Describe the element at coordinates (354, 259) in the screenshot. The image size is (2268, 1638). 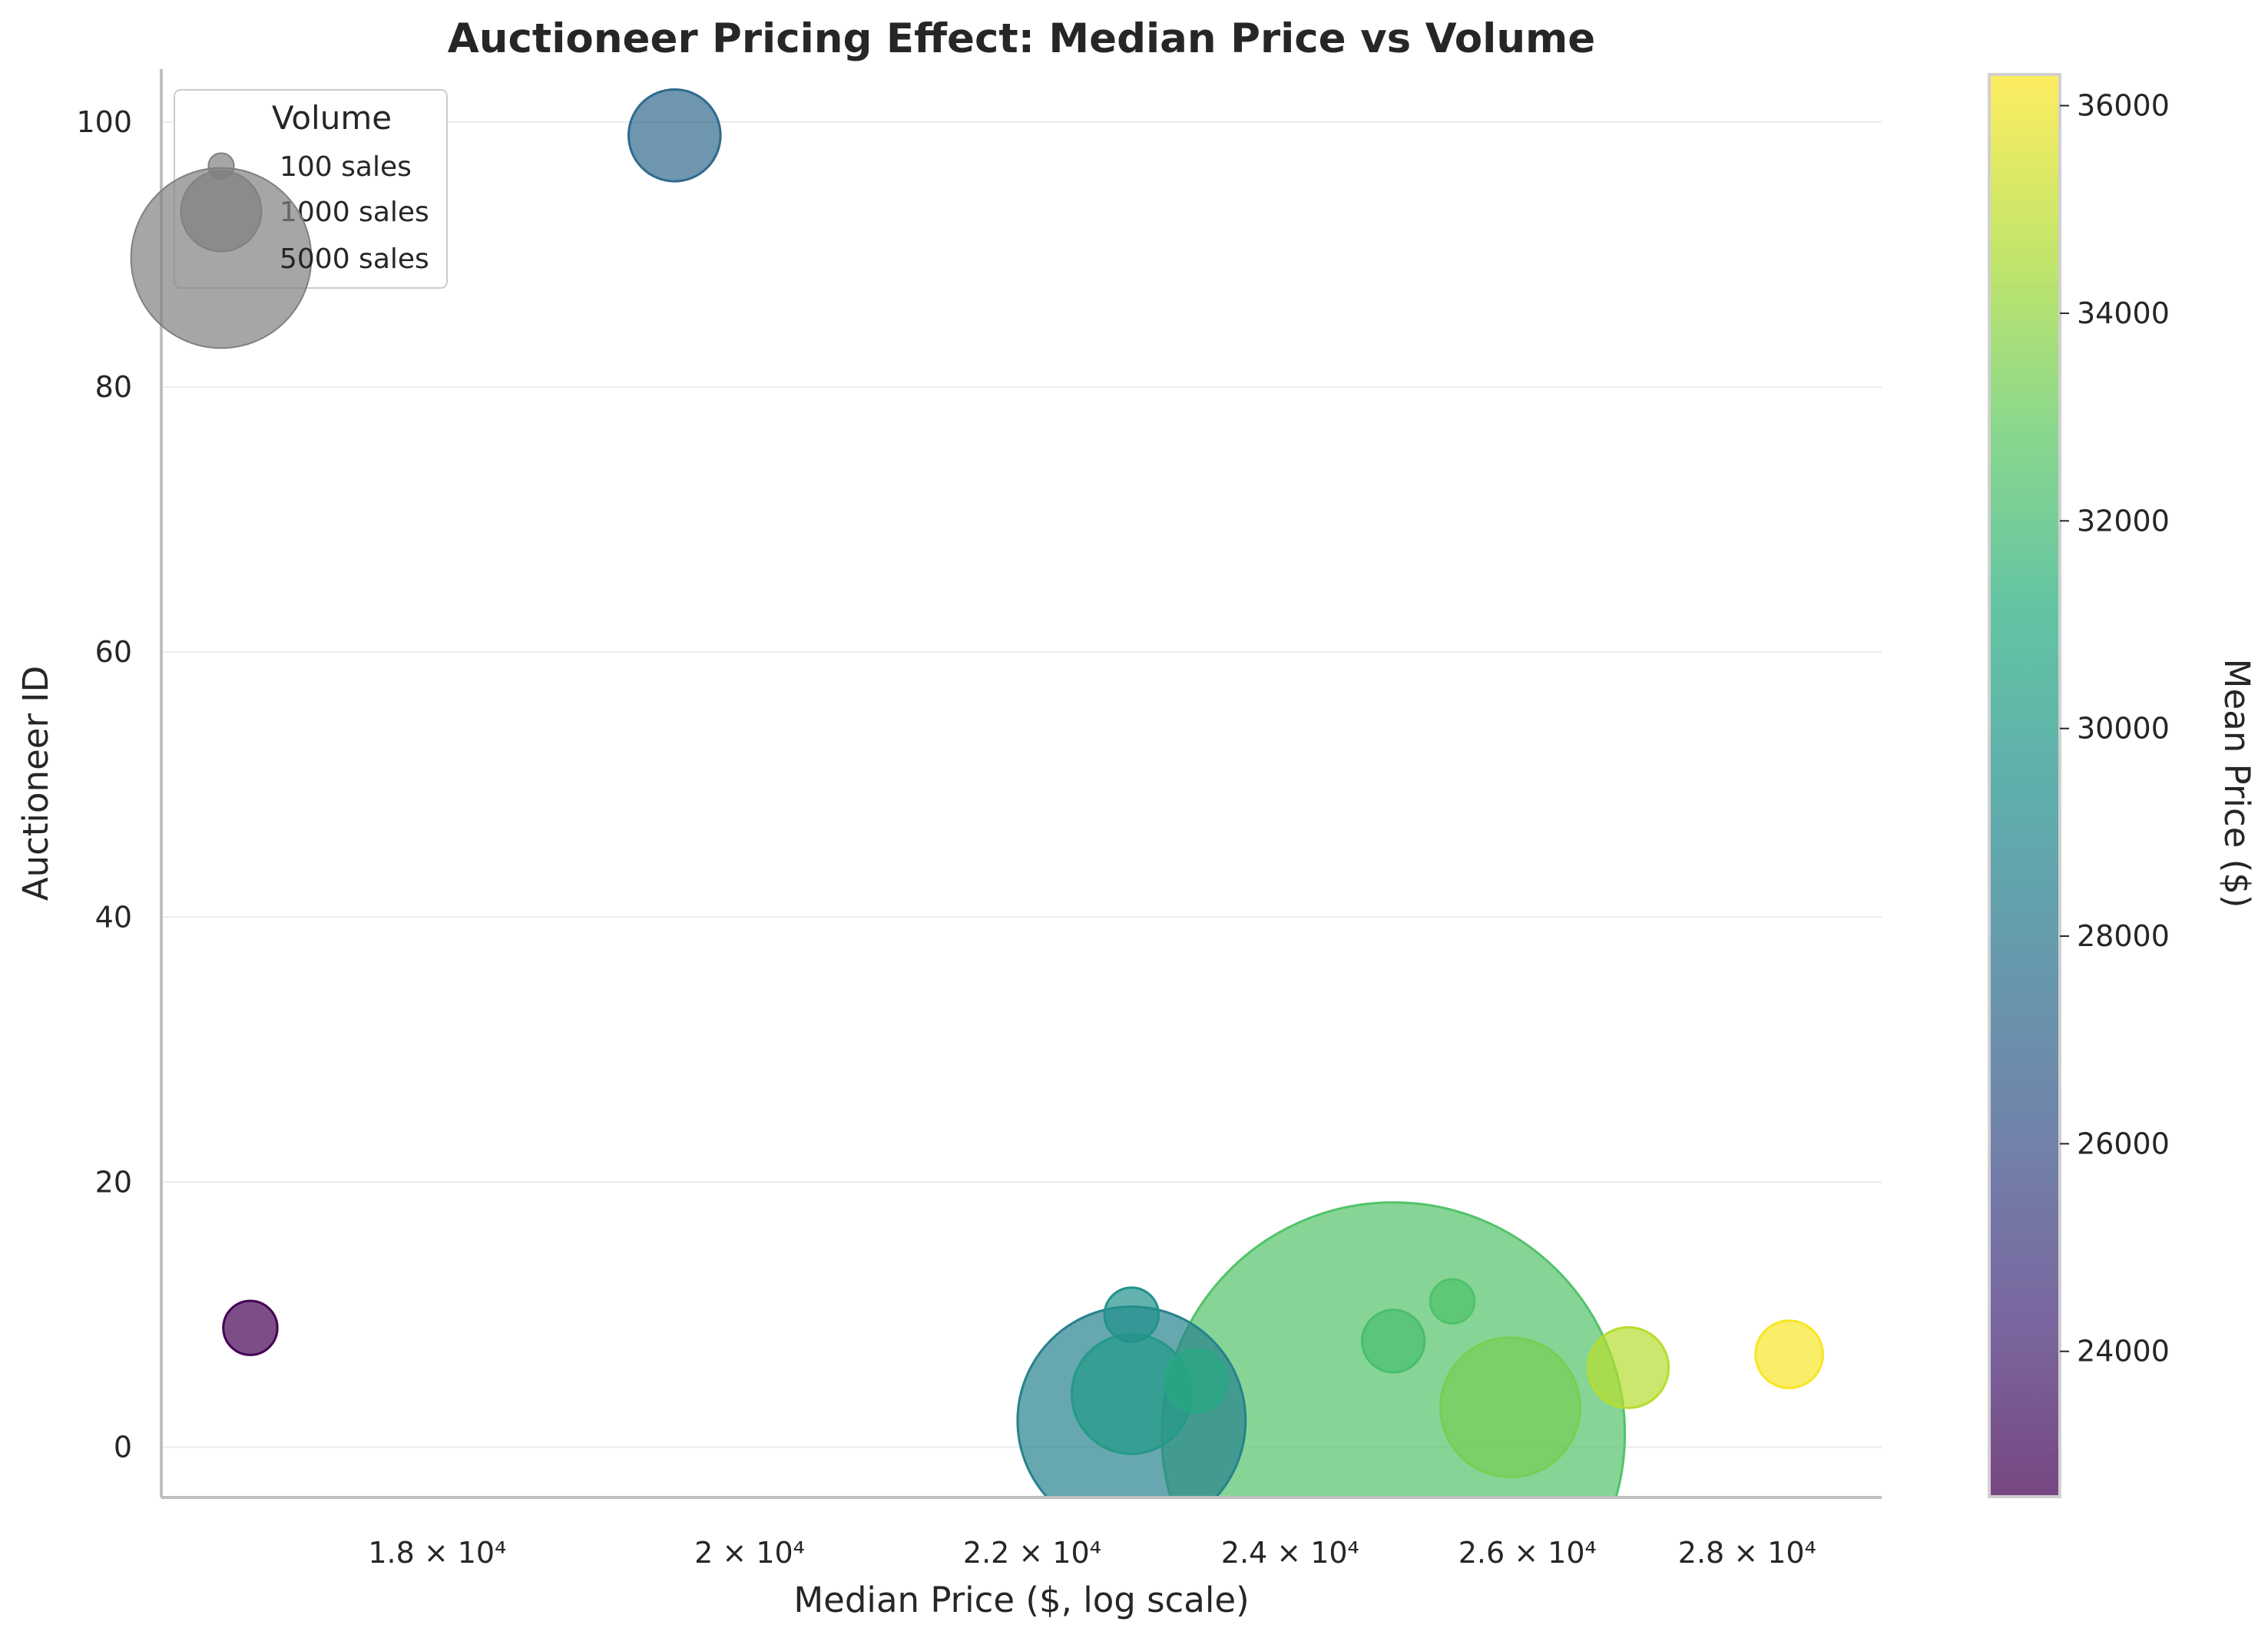
I see `legend-entry-label: 5000 sales` at that location.